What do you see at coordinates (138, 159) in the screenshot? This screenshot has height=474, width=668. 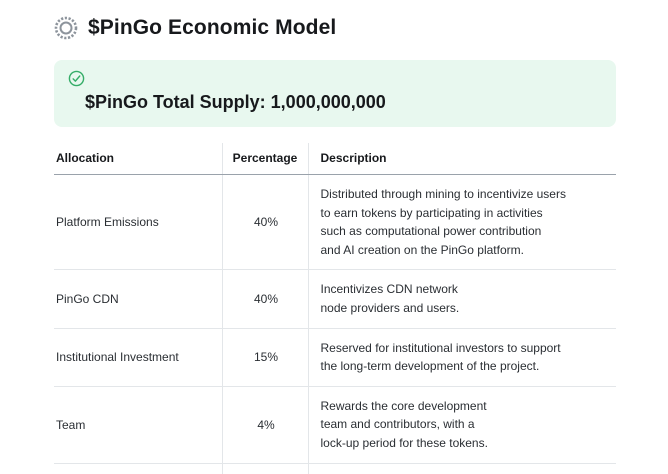 I see `header-allocation: Allocation` at bounding box center [138, 159].